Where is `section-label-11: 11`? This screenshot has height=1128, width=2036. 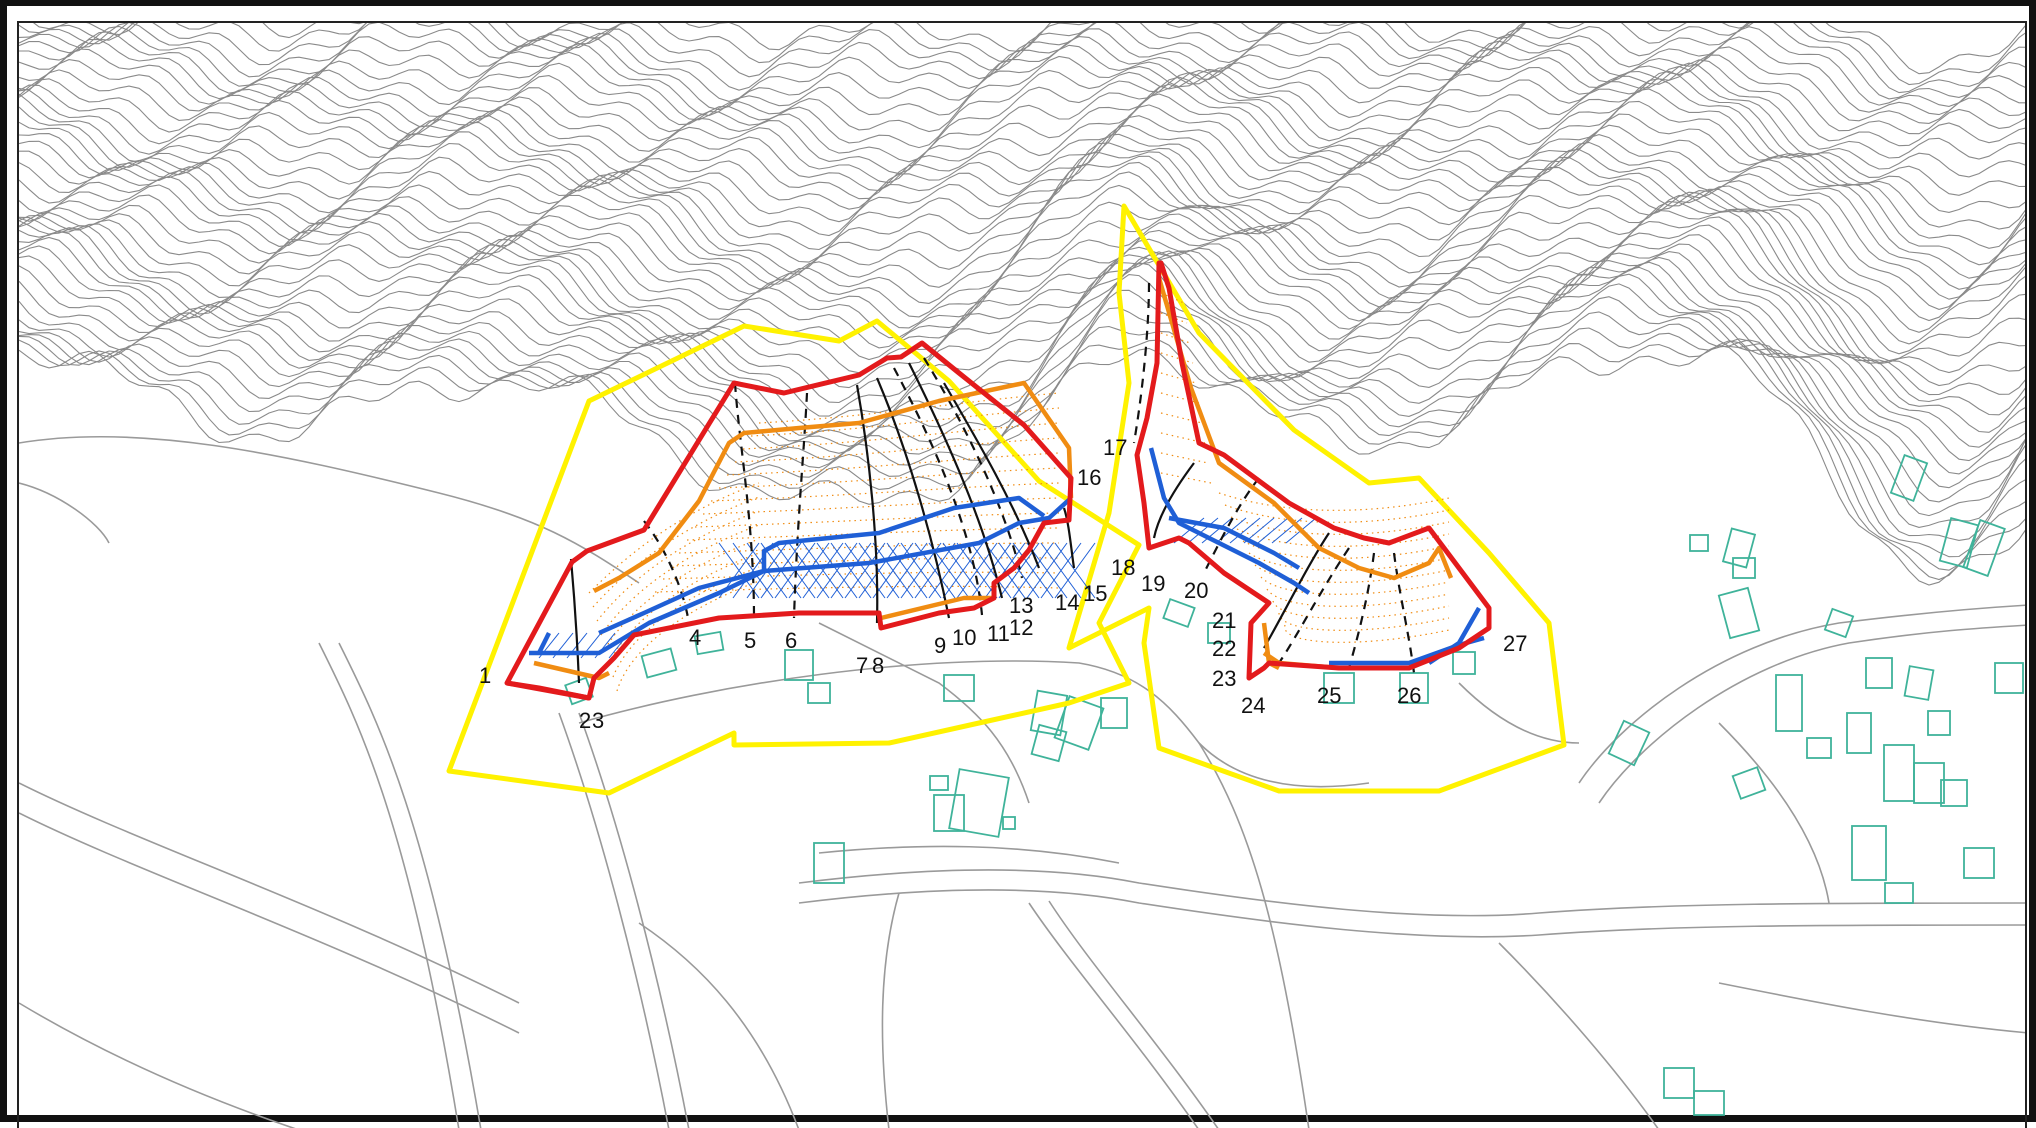 section-label-11: 11 is located at coordinates (998, 633).